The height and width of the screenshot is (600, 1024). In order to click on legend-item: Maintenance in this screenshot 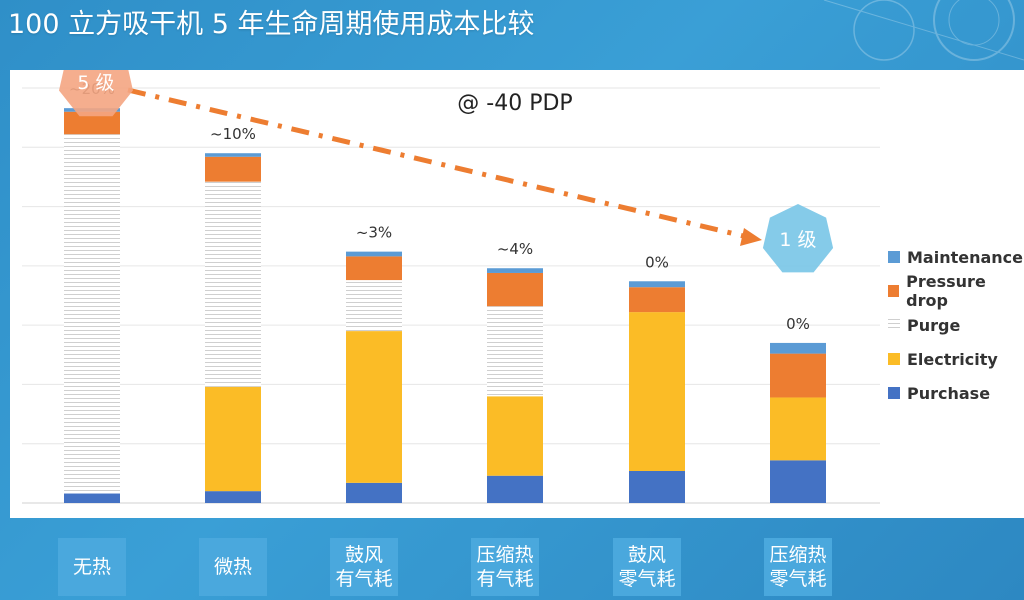, I will do `click(956, 257)`.